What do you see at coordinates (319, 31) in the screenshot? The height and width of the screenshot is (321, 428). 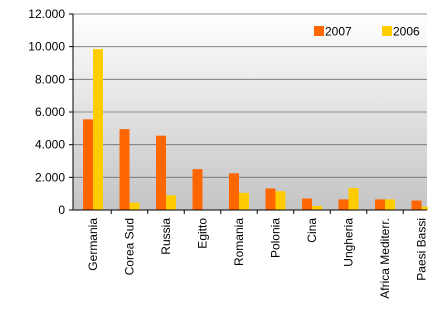 I see `legend-swatch-2007` at bounding box center [319, 31].